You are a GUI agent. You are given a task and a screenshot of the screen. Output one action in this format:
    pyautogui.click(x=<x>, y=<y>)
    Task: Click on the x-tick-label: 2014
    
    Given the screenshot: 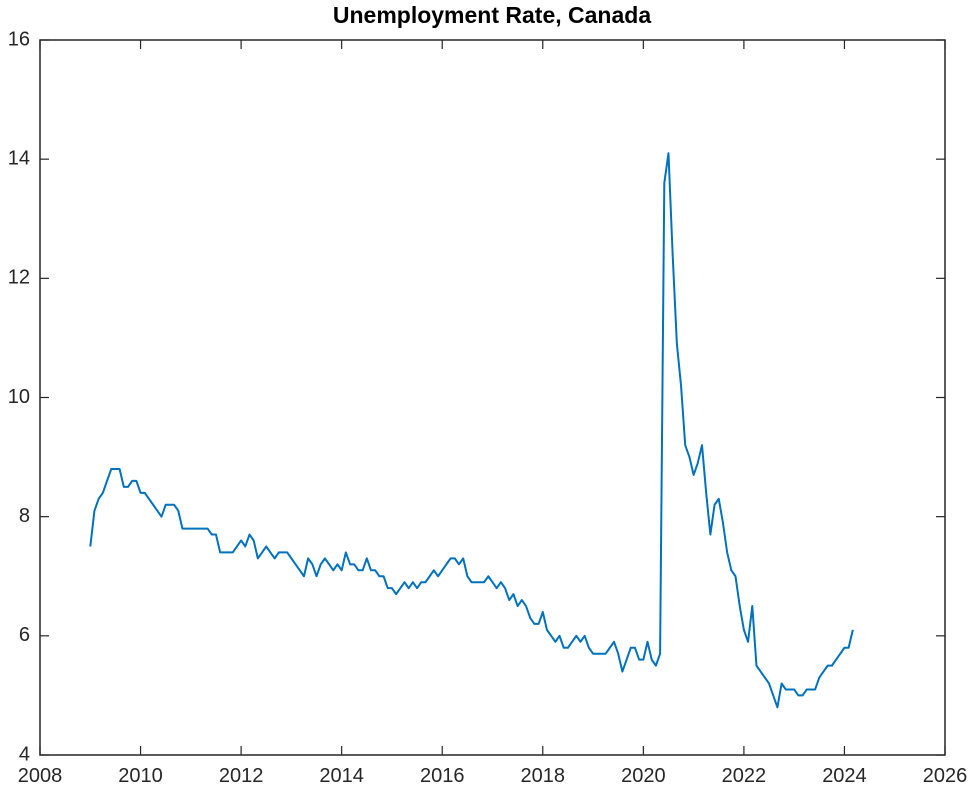 What is the action you would take?
    pyautogui.click(x=341, y=776)
    